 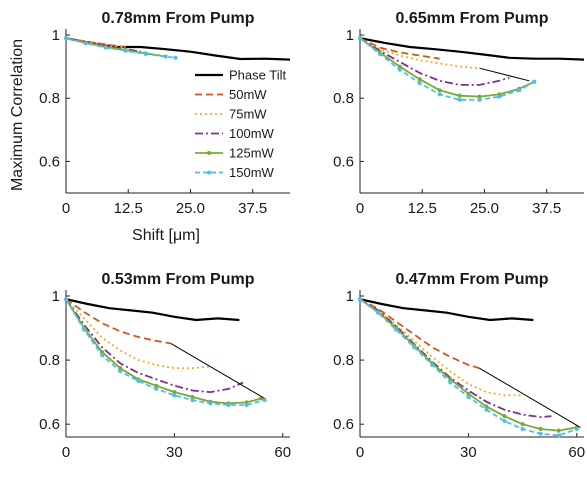 I want to click on legend-label: 50mW, so click(x=248, y=94).